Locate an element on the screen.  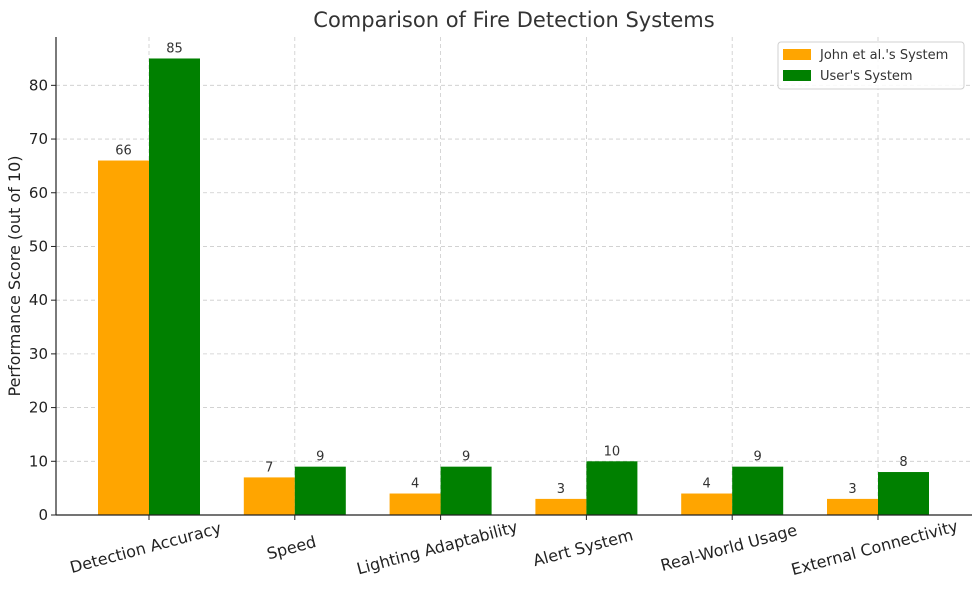
legend-label: John et al.'s System is located at coordinates (883, 55).